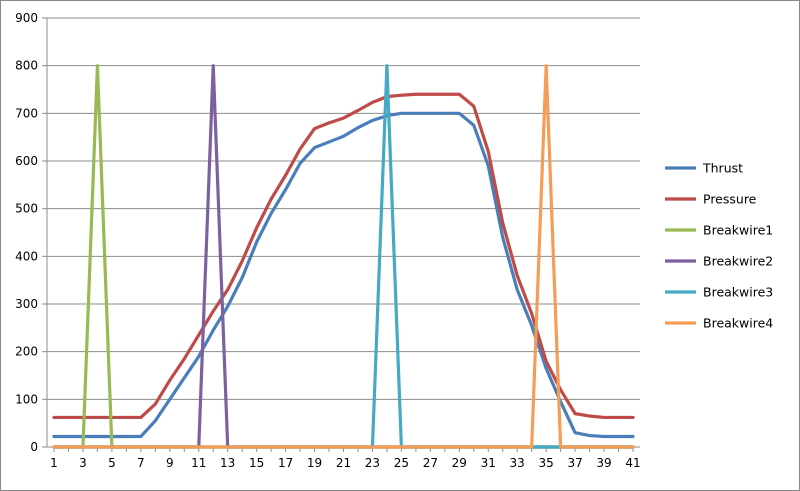 The height and width of the screenshot is (491, 800). I want to click on y-tick-label: 800, so click(26, 66).